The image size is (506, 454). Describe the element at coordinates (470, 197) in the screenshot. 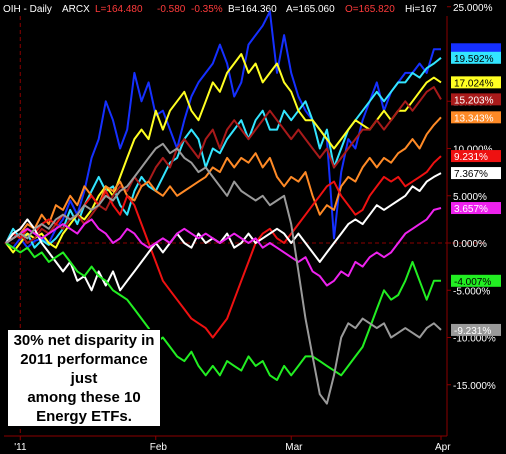

I see `y-tick-label: 5.000%` at that location.